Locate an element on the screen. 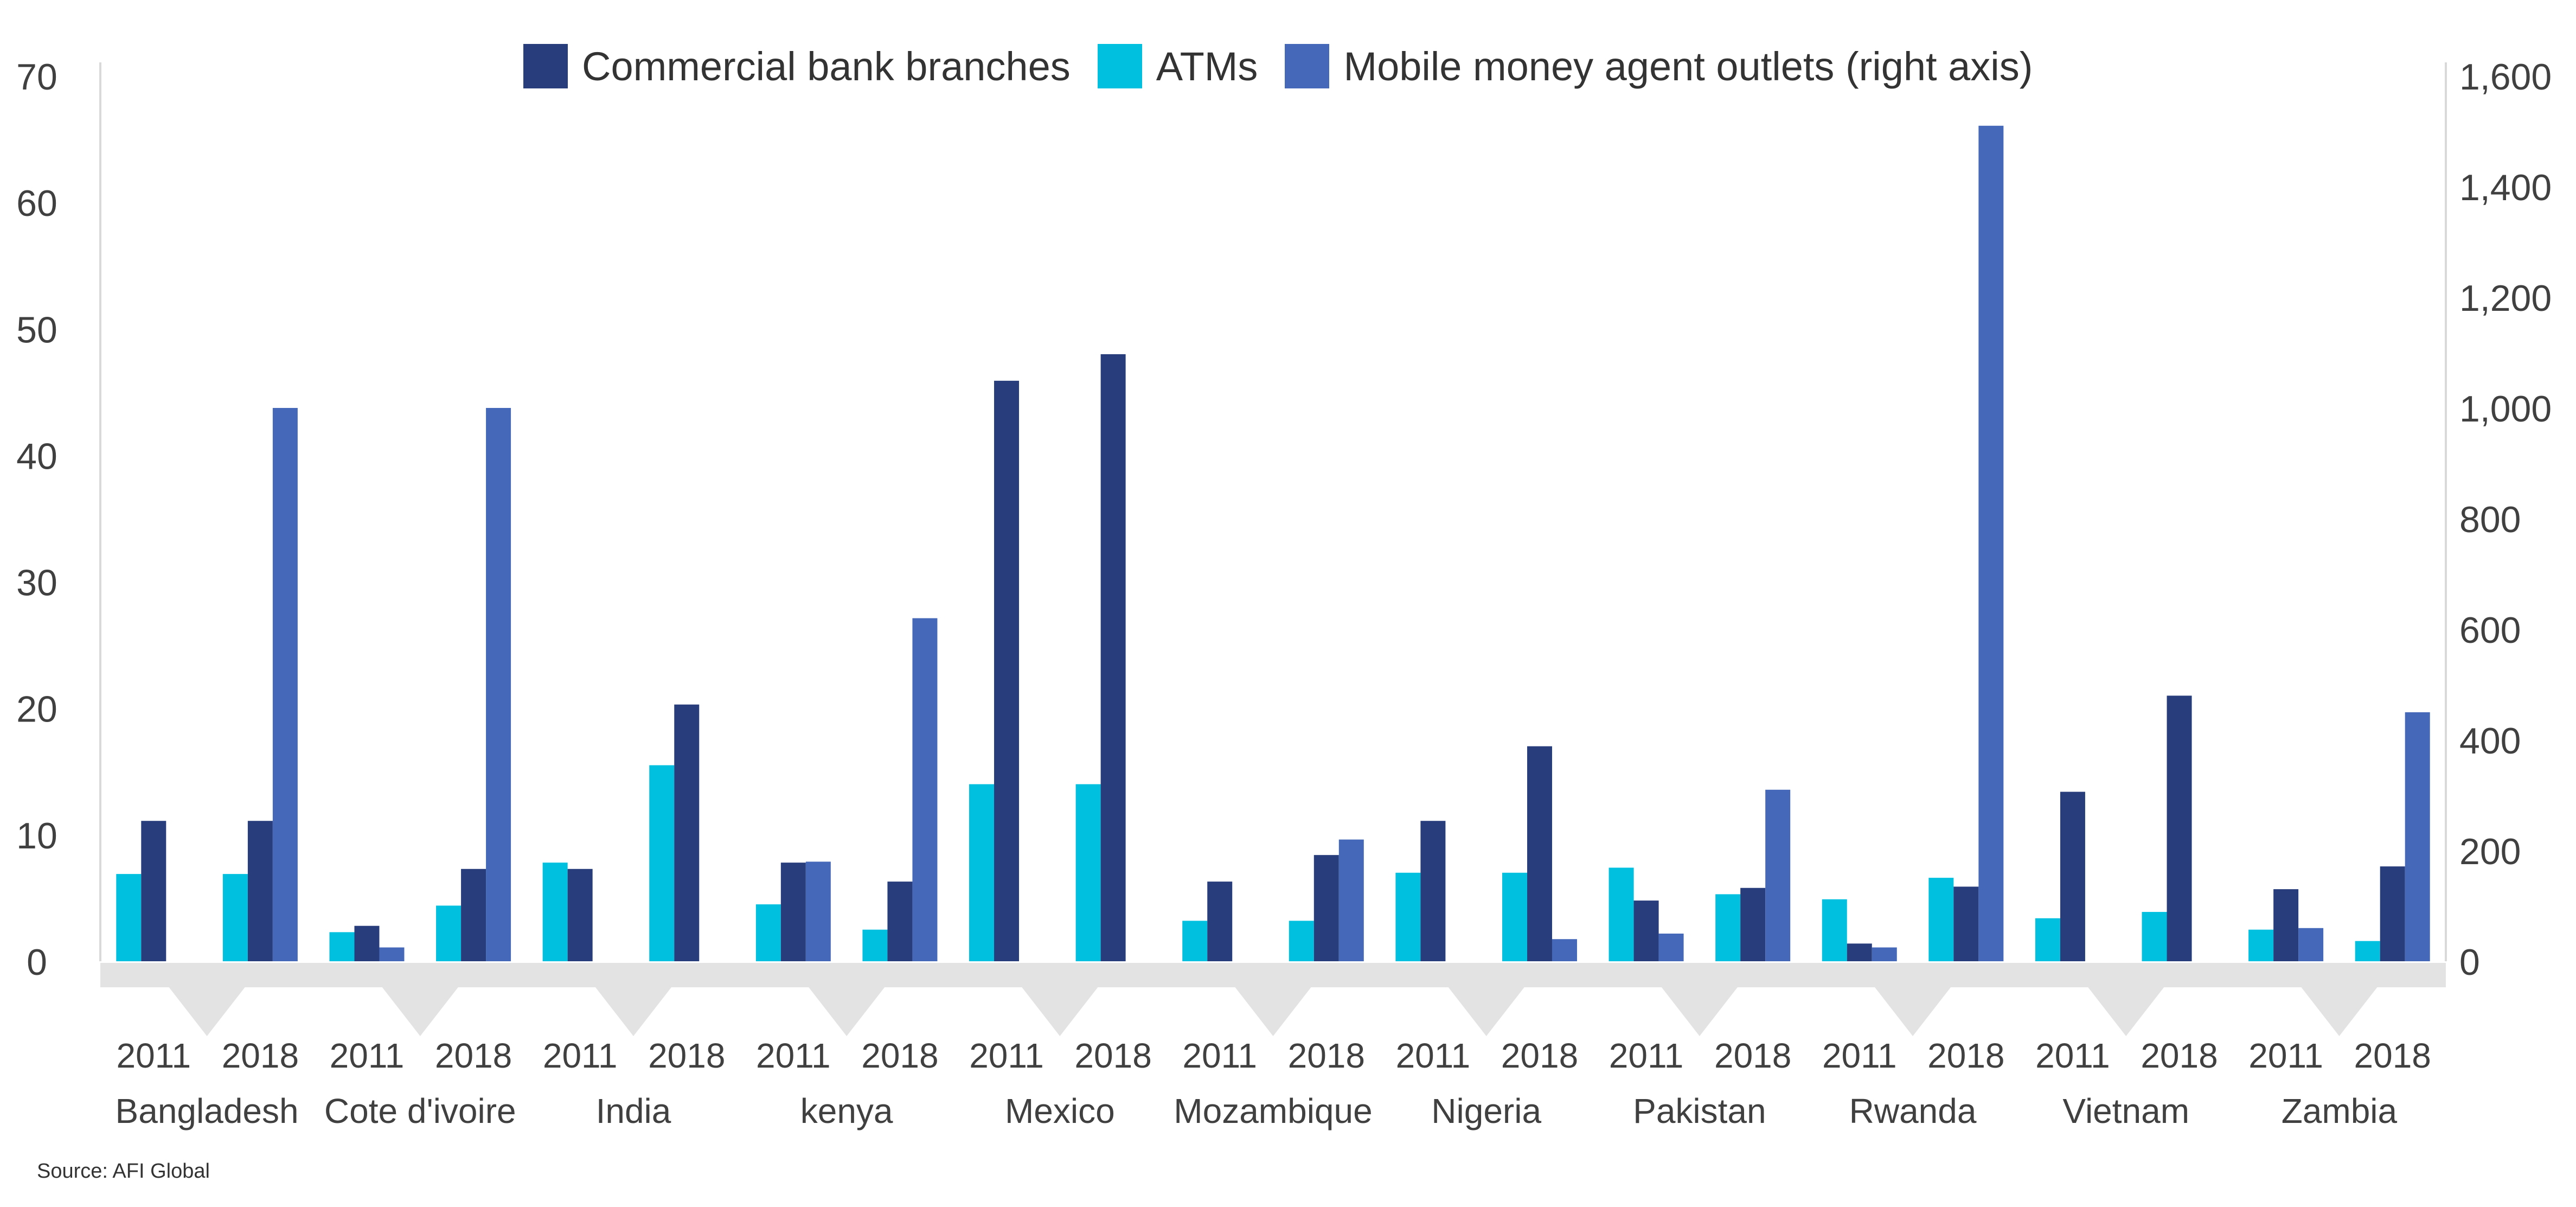 The image size is (2576, 1207). country-label: Zambia is located at coordinates (2340, 1111).